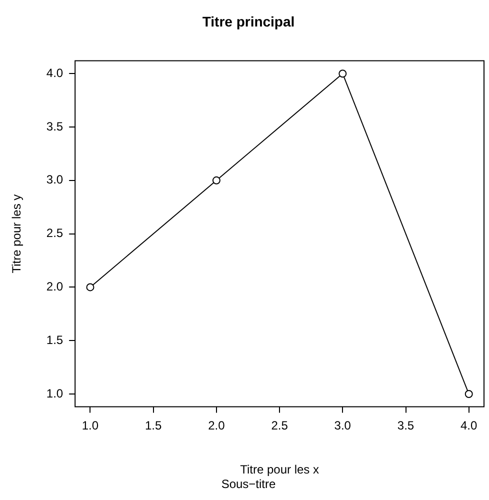  What do you see at coordinates (343, 425) in the screenshot?
I see `x-tick-label: 3.0` at bounding box center [343, 425].